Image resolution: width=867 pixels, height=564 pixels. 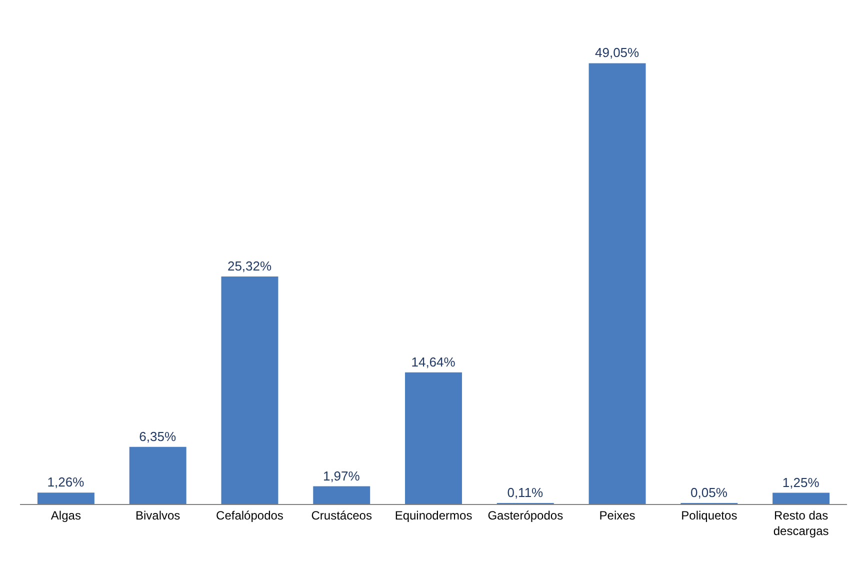 I want to click on x-tick-label: Cefalópodos, so click(x=250, y=515).